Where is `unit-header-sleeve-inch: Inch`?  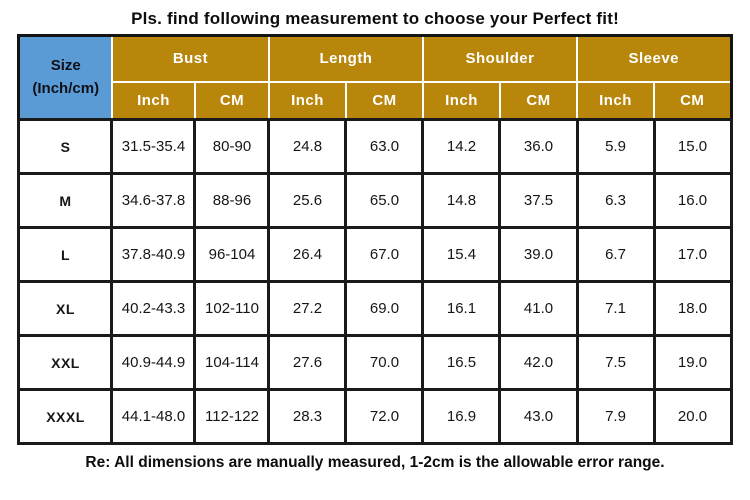 unit-header-sleeve-inch: Inch is located at coordinates (615, 100).